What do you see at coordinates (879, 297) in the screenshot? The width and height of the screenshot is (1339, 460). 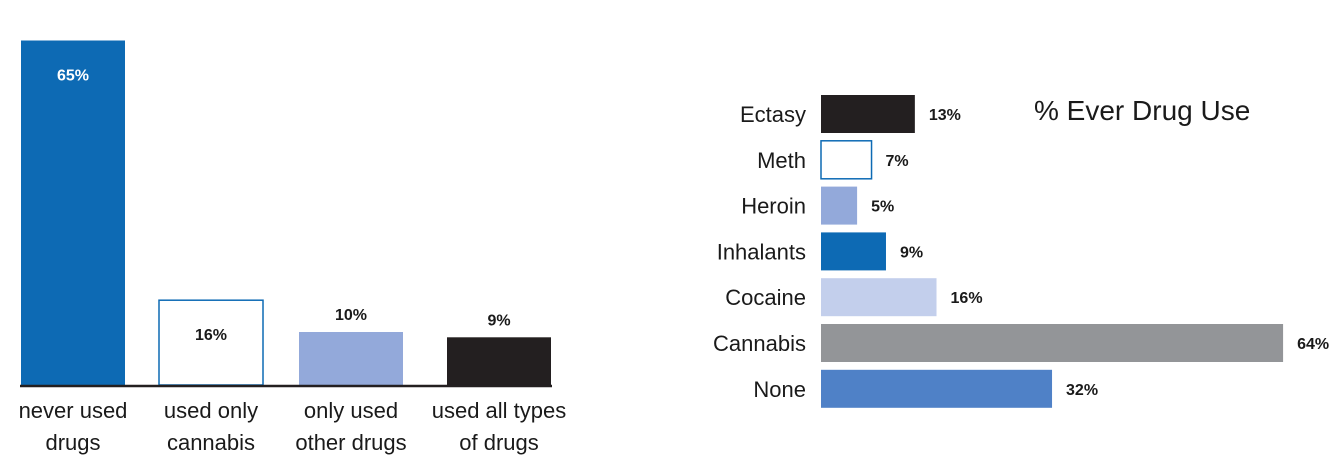 I see `bar-cocaine` at bounding box center [879, 297].